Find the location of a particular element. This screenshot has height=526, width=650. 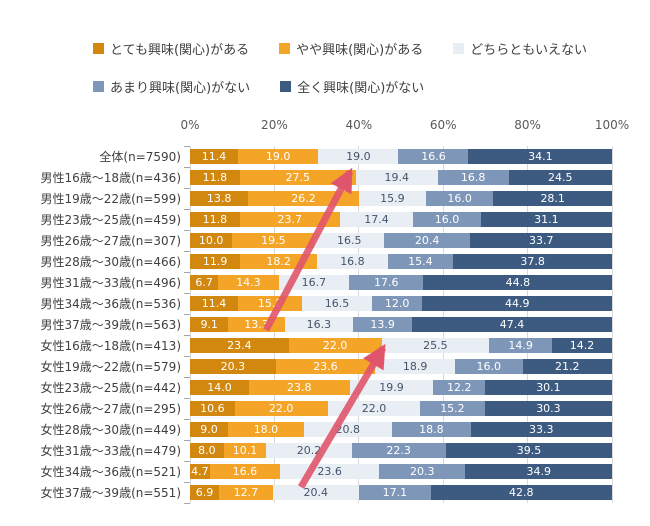

bar-value-label: 31.1 is located at coordinates (546, 219).